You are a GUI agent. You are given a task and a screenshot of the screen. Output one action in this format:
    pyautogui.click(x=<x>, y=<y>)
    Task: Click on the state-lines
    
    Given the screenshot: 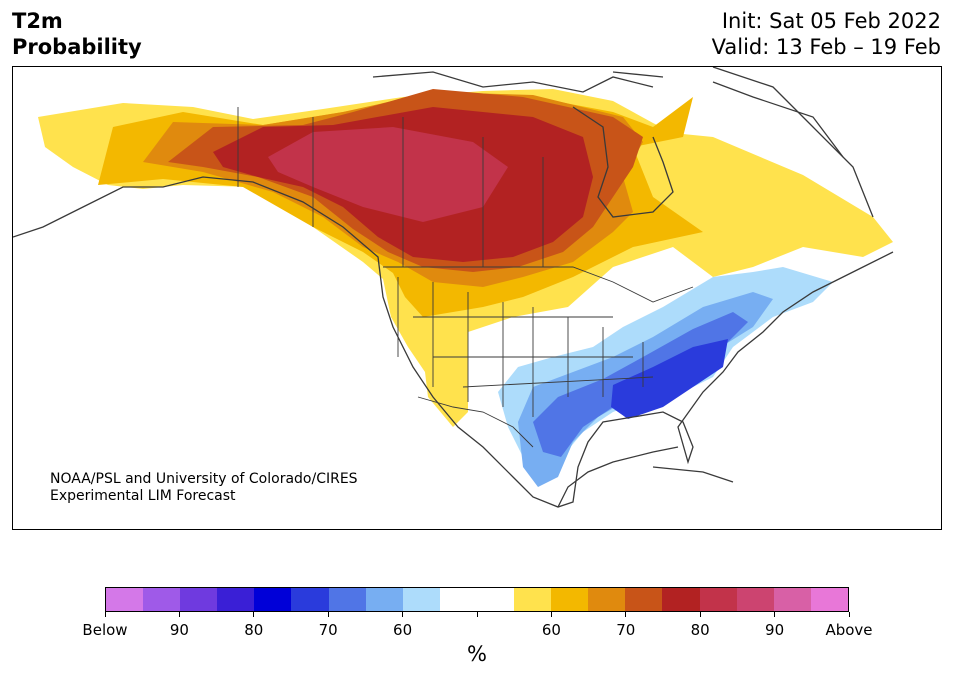 What is the action you would take?
    pyautogui.click(x=525, y=347)
    